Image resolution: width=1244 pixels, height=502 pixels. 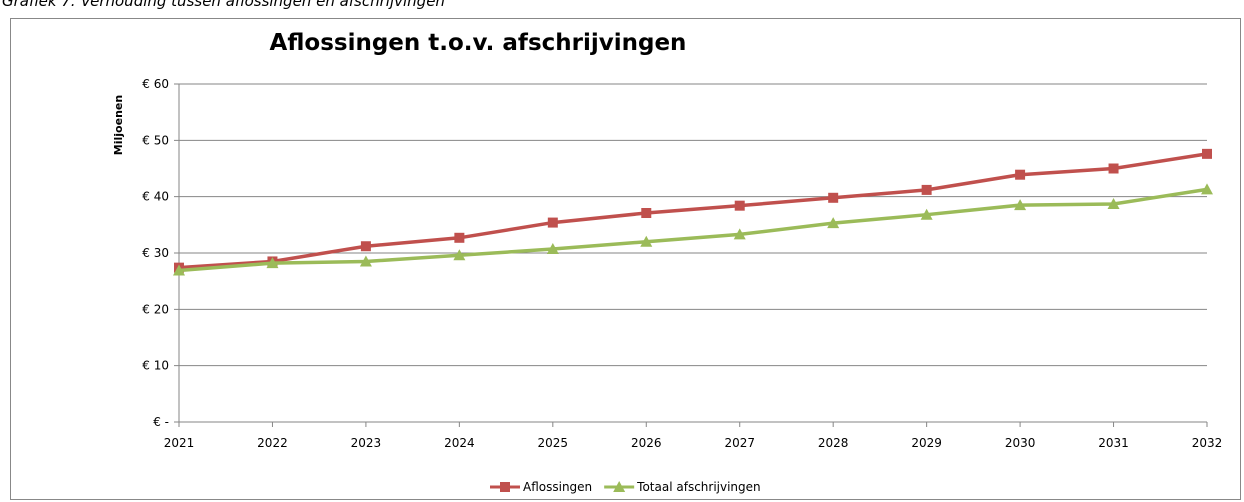 I want to click on y-tick-label: € 60, so click(x=155, y=84).